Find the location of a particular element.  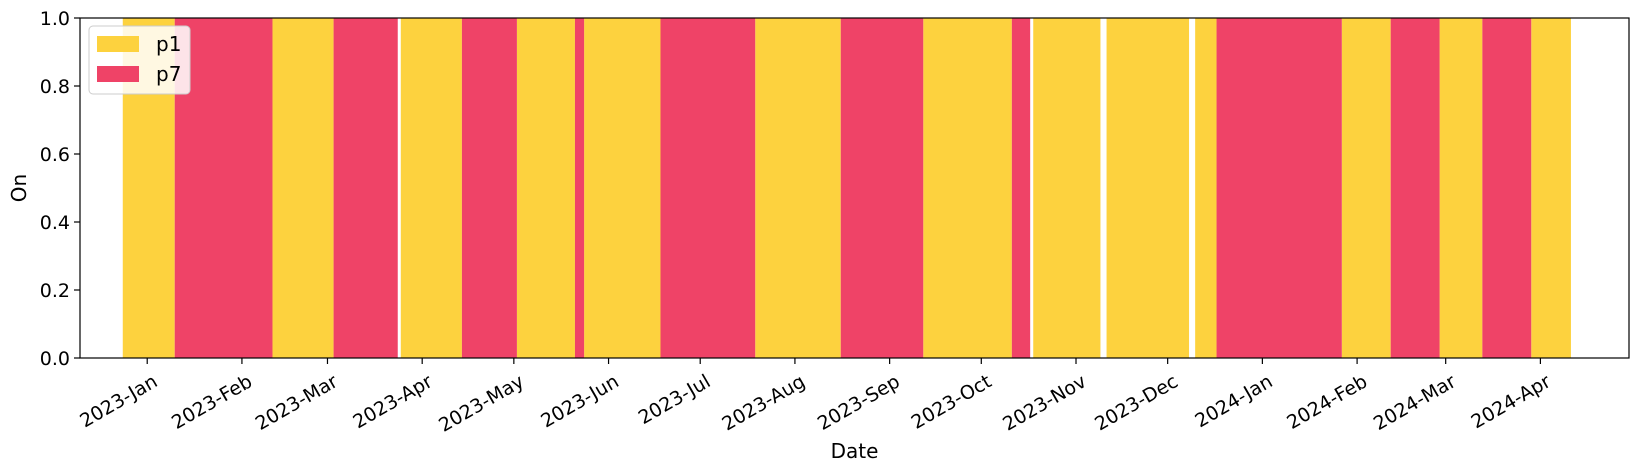

x-tick-label: 2023-Jan is located at coordinates (118, 401).